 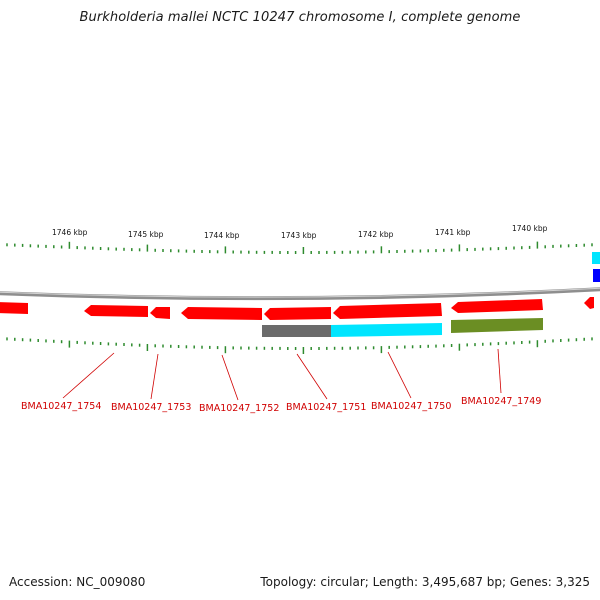 I want to click on scale-ticks-outer, so click(x=299, y=247).